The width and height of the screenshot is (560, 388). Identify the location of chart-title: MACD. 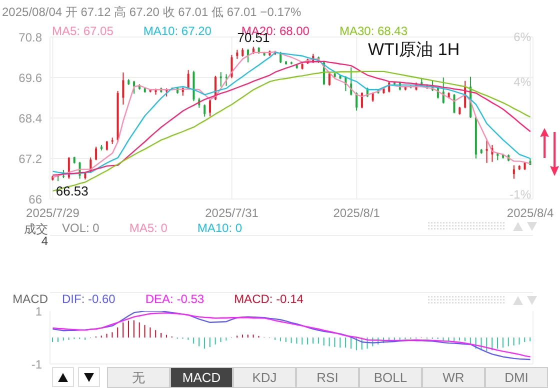
(30, 299).